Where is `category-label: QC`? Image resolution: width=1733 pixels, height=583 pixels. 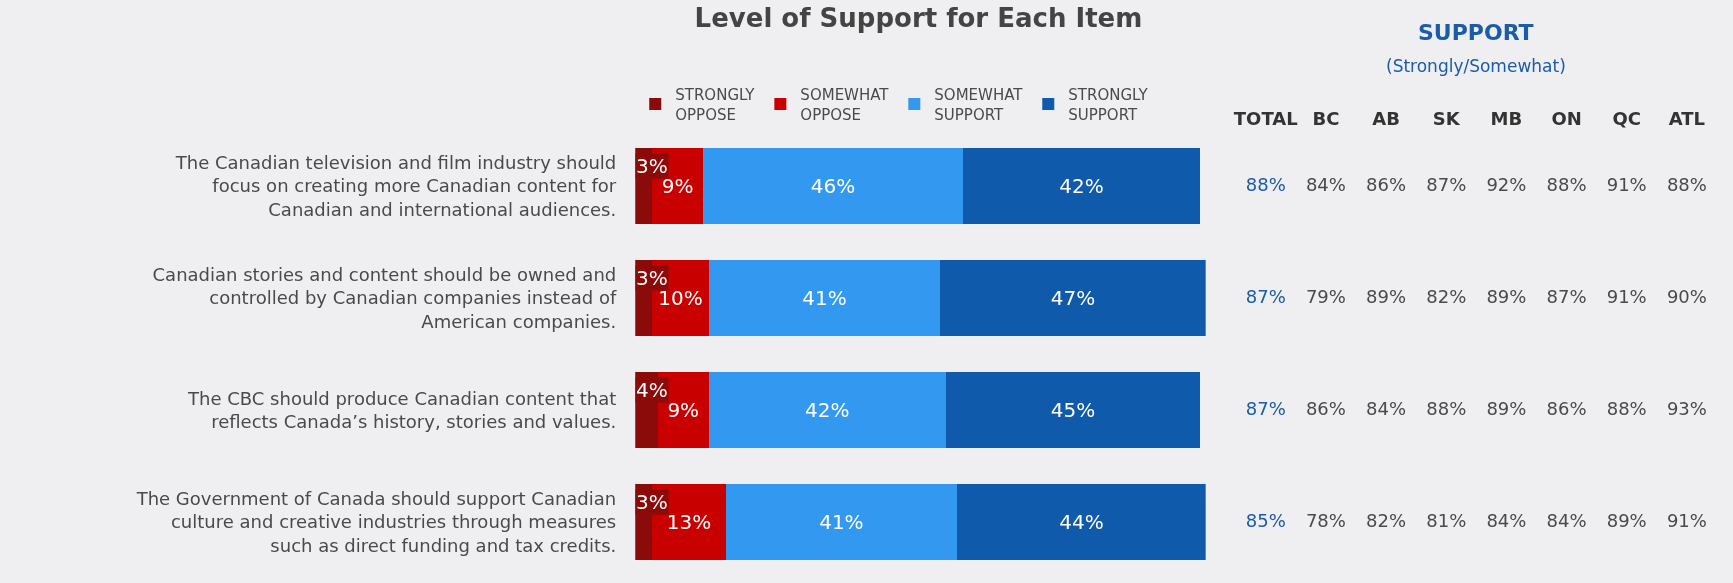 category-label: QC is located at coordinates (1626, 119).